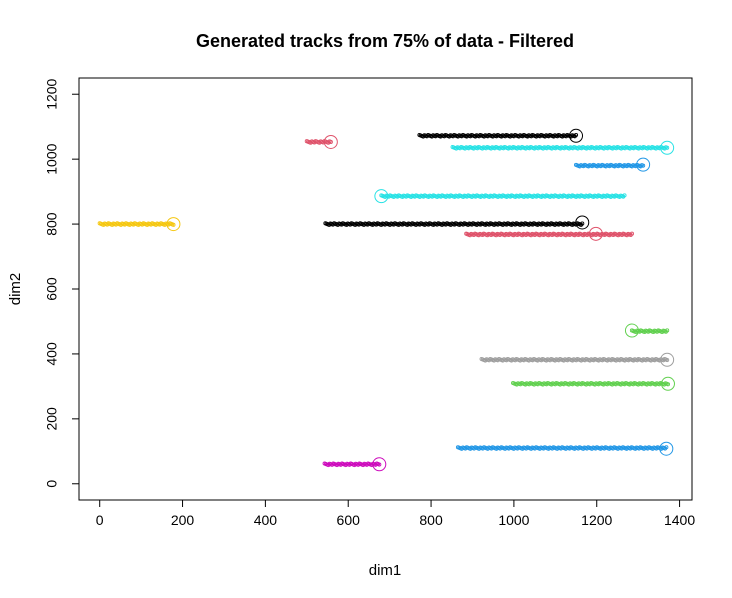 The image size is (732, 598). I want to click on y-tick-label: 1200, so click(52, 93).